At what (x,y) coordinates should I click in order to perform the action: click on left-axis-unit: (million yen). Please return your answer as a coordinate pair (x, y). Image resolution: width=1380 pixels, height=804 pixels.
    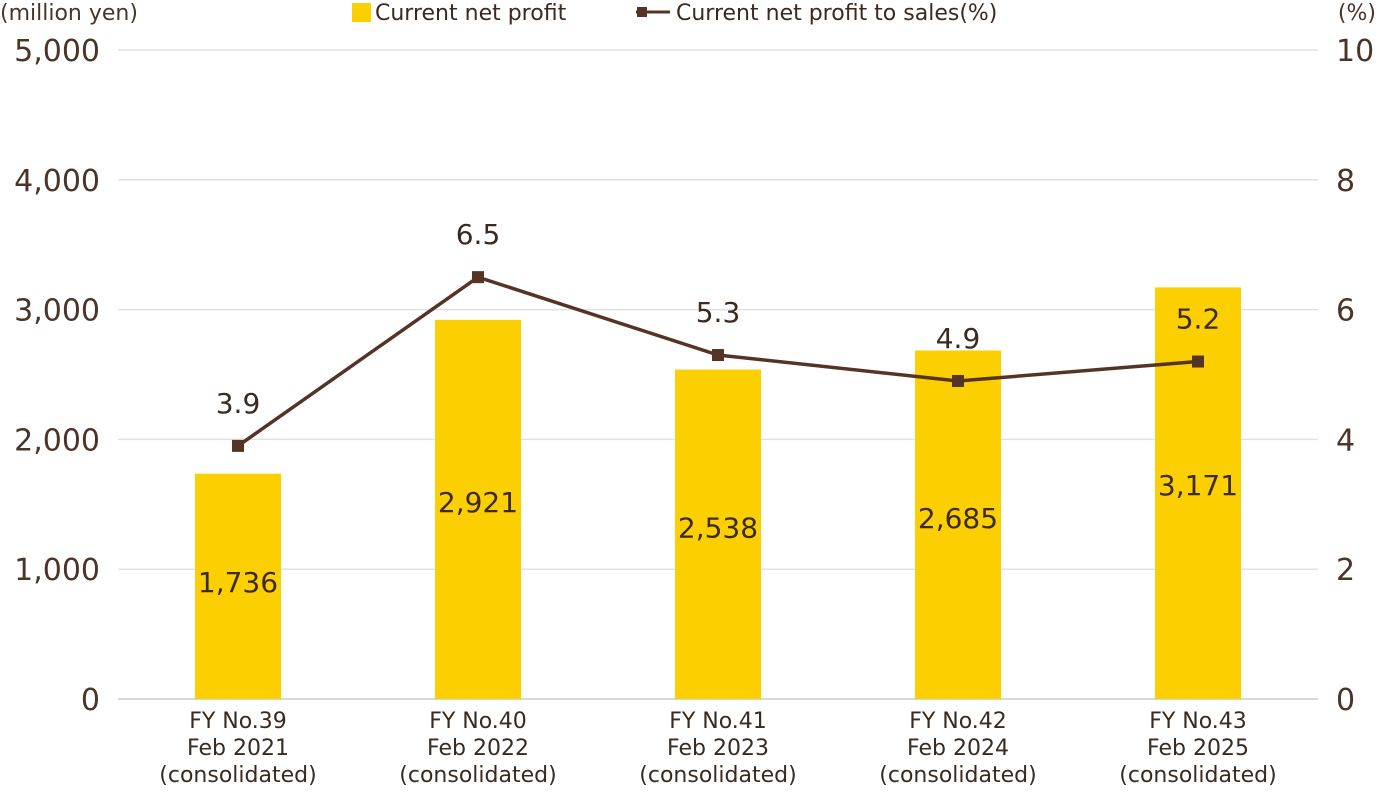
    Looking at the image, I should click on (69, 13).